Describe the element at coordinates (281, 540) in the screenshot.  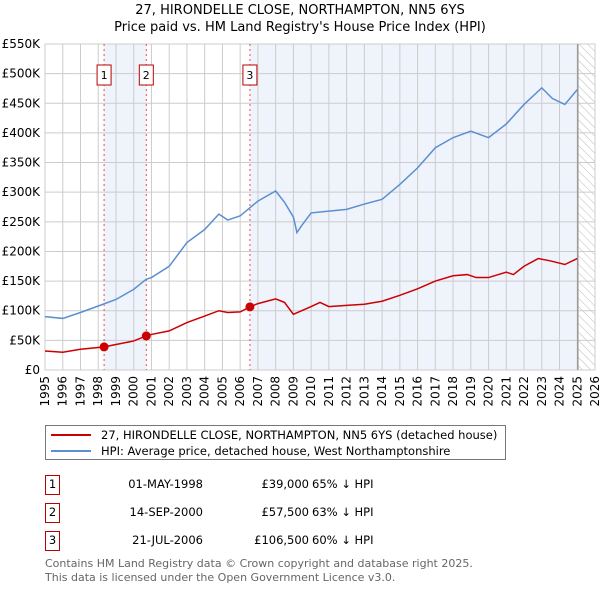
I see `transaction-price: £106,500` at that location.